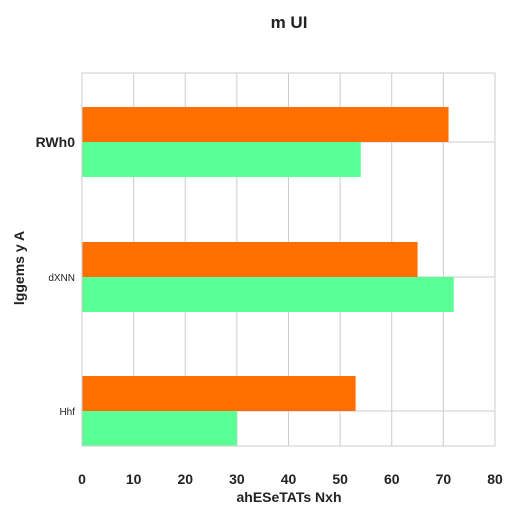 The image size is (518, 518). I want to click on x-tick-label: 40, so click(289, 479).